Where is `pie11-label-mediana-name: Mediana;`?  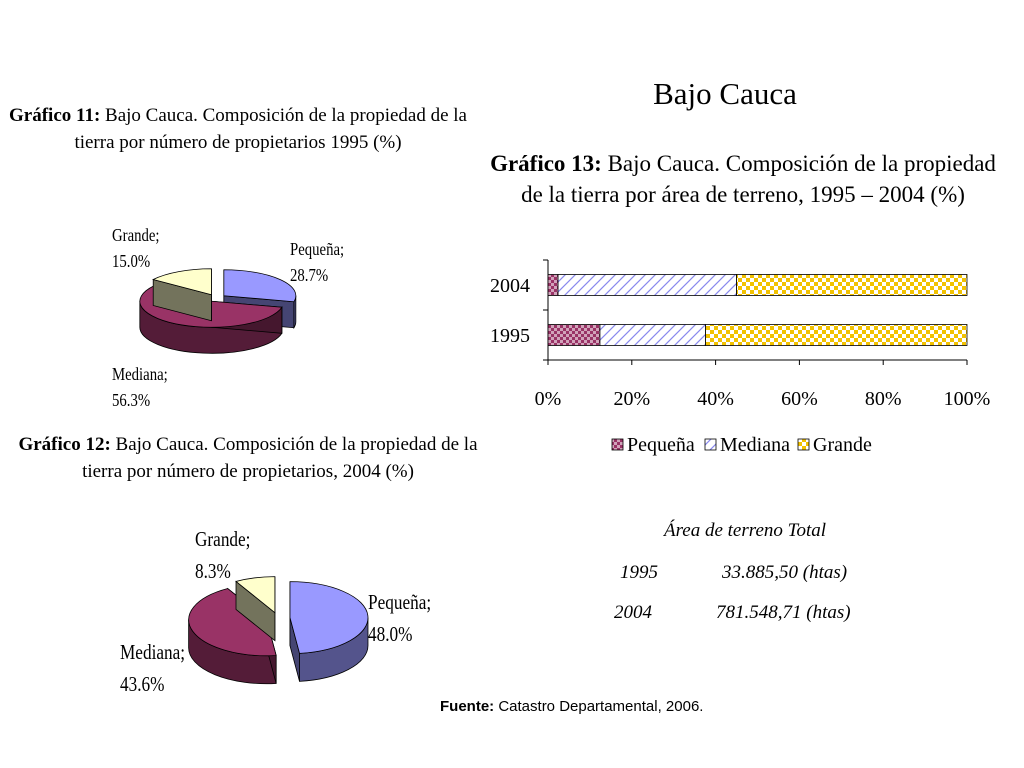 pie11-label-mediana-name: Mediana; is located at coordinates (140, 374).